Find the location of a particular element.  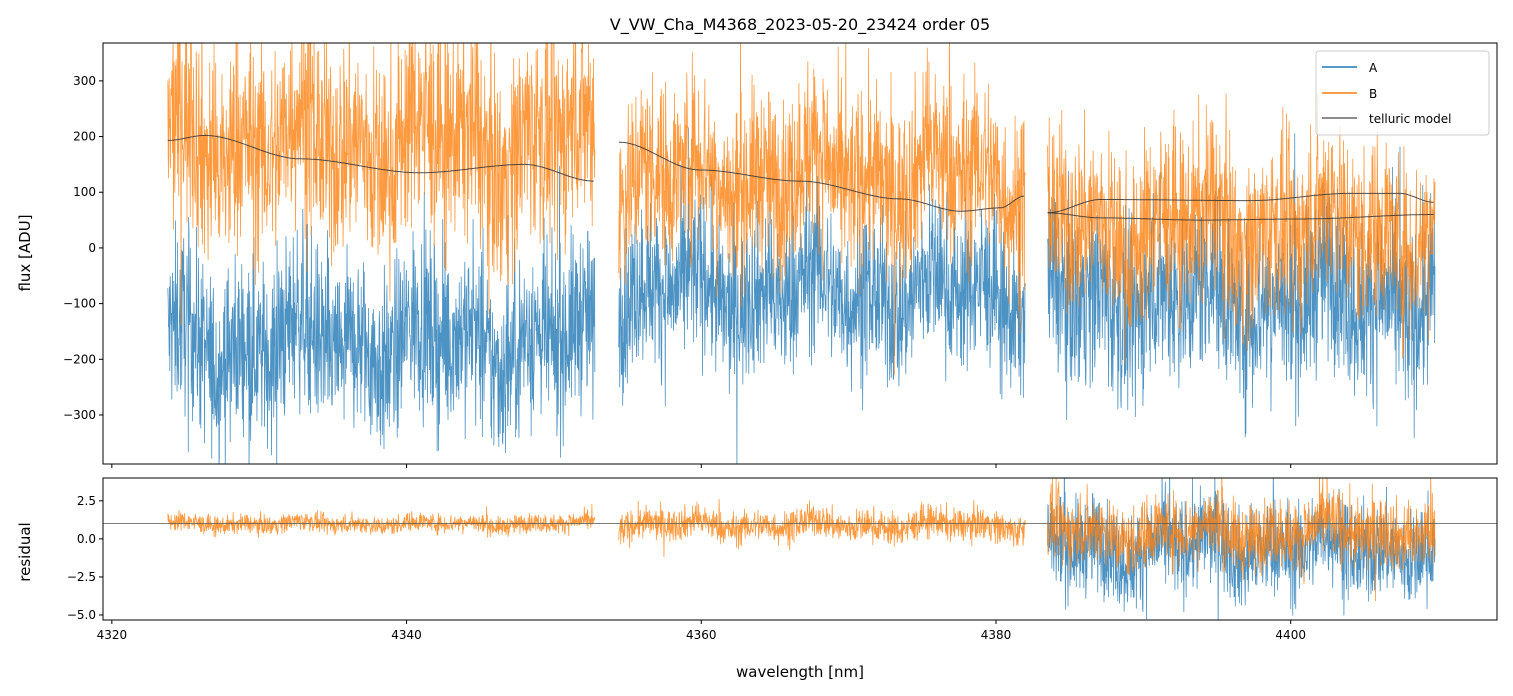

flux-y-tick-label: −200 is located at coordinates (79, 359).